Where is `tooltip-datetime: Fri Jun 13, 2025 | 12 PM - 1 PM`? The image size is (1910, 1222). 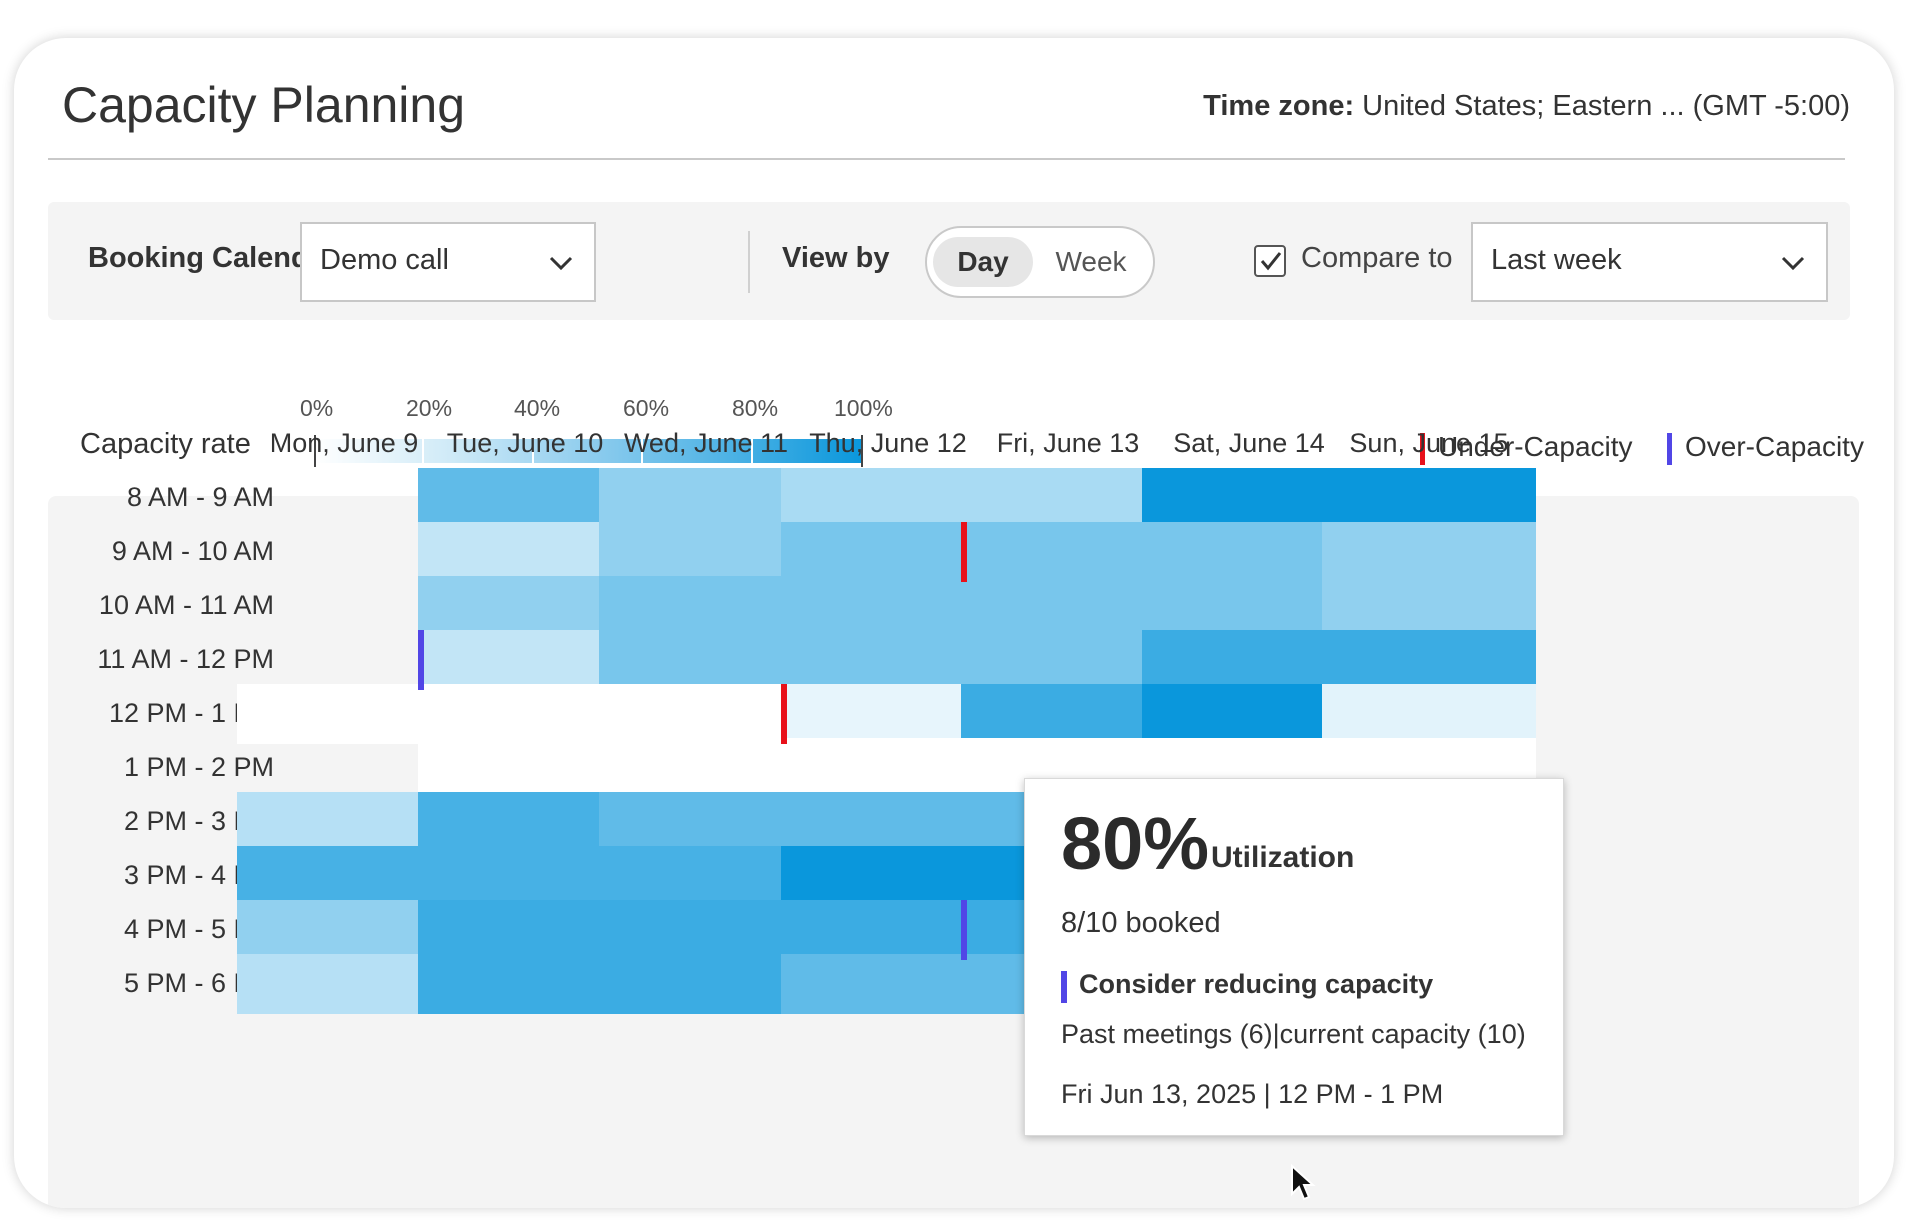 tooltip-datetime: Fri Jun 13, 2025 | 12 PM - 1 PM is located at coordinates (1252, 1094).